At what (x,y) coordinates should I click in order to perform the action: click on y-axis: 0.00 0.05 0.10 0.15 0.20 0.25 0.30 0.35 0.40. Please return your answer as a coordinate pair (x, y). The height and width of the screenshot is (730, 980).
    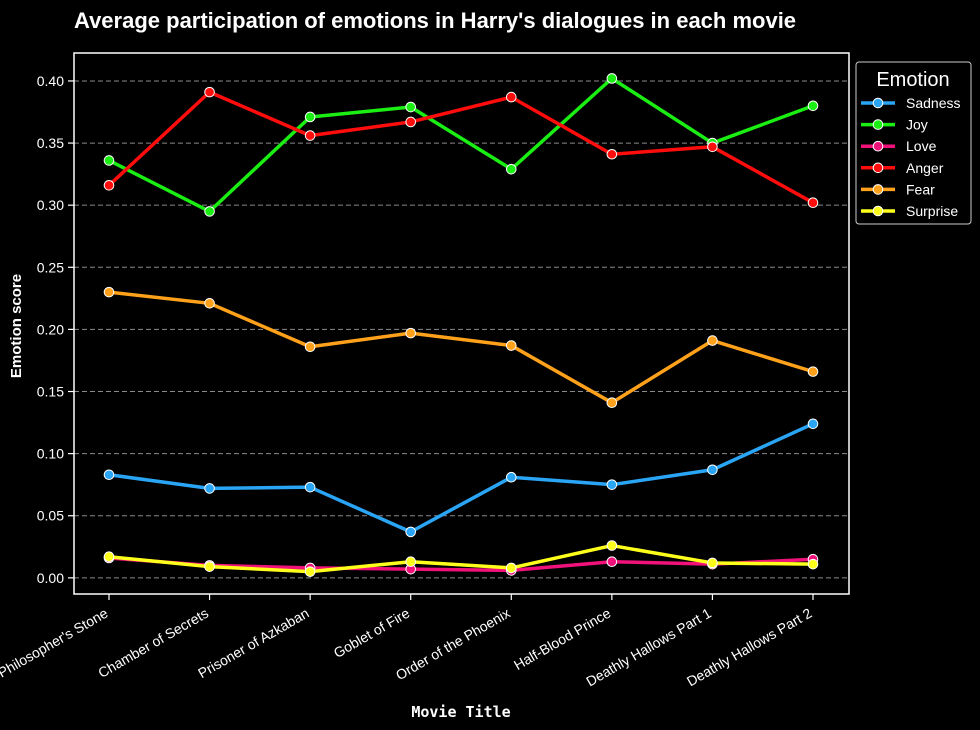
    Looking at the image, I should click on (55, 329).